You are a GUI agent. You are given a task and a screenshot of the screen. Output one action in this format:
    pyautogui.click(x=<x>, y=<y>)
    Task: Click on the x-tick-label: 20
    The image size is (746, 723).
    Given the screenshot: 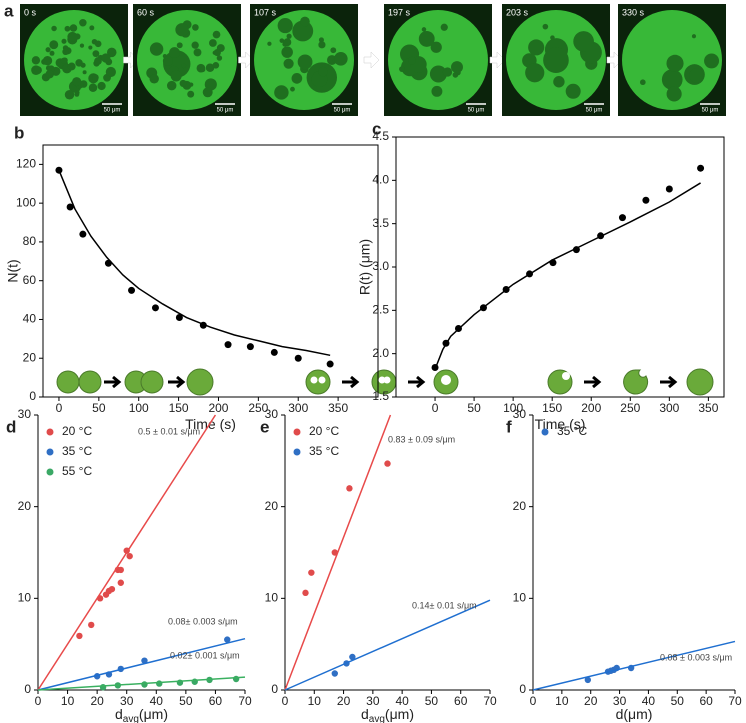 What is the action you would take?
    pyautogui.click(x=97, y=701)
    